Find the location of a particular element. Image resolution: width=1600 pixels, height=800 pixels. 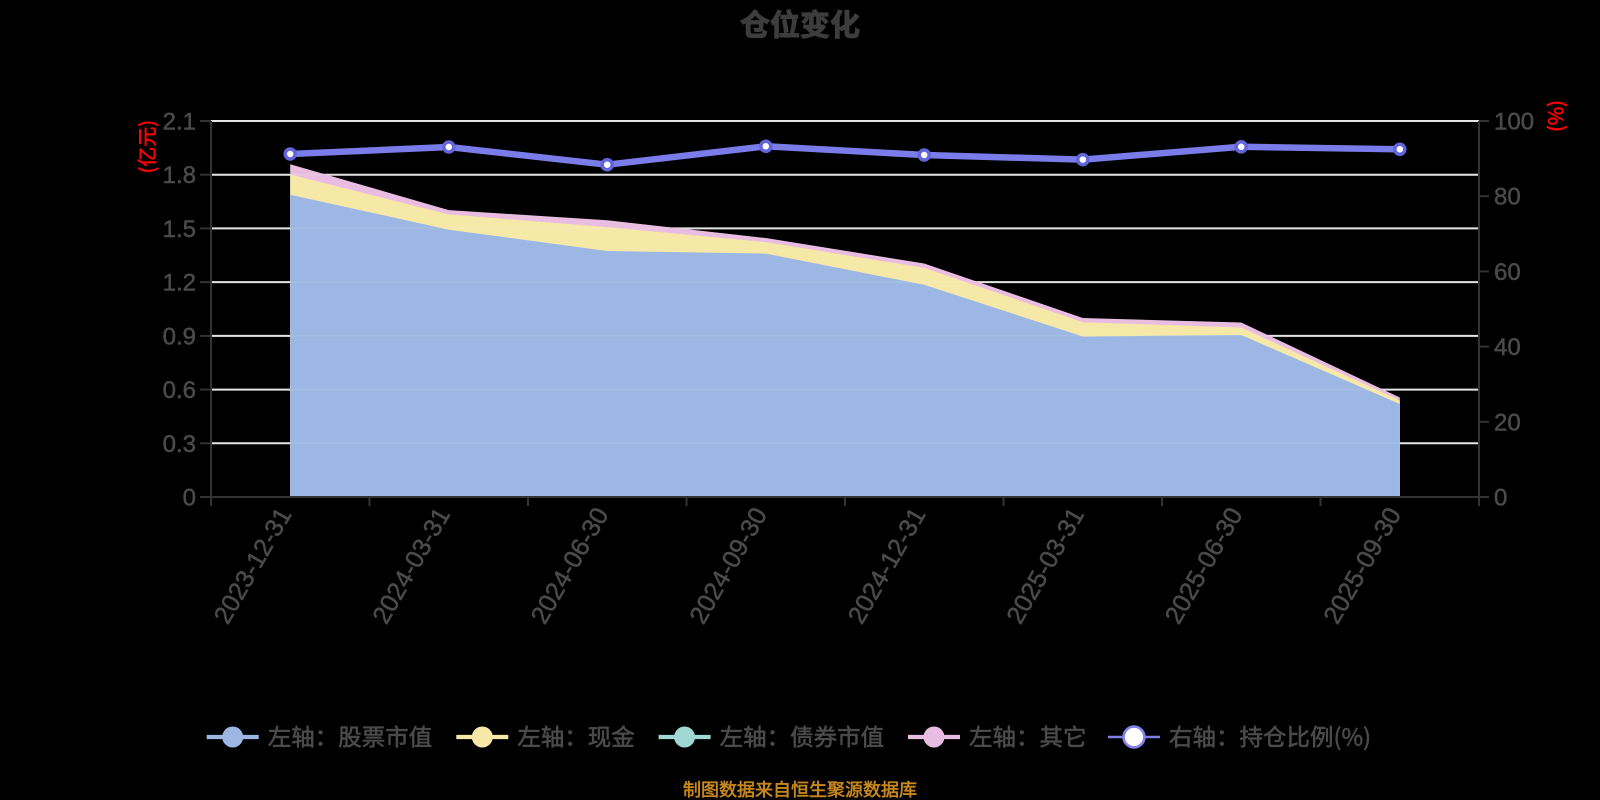

svg-text: 2.1 is located at coordinates (179, 122).